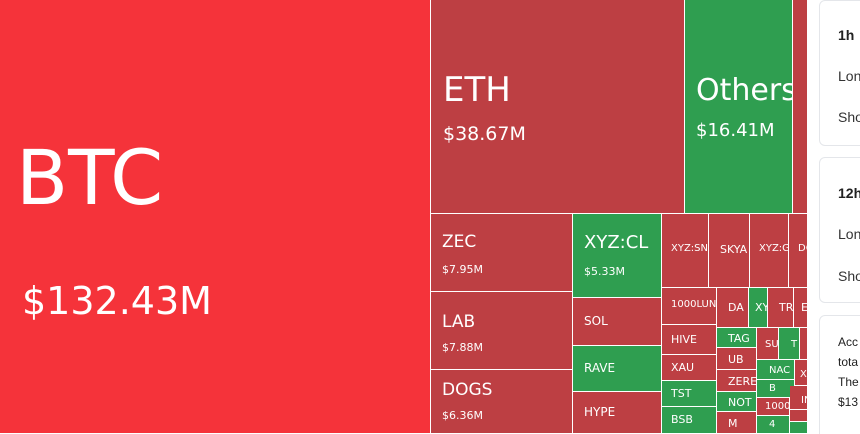 This screenshot has width=860, height=434. I want to click on treemap-tile: SOL, so click(617, 322).